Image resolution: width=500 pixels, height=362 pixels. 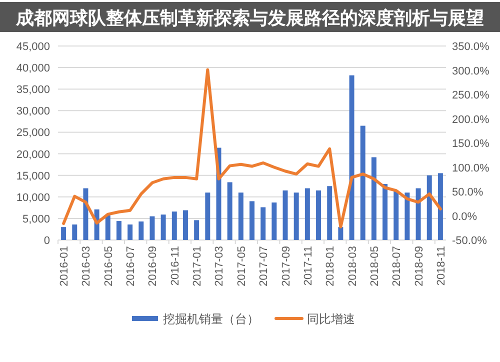 I want to click on y2-tick-label: -50.0%, so click(x=470, y=241).